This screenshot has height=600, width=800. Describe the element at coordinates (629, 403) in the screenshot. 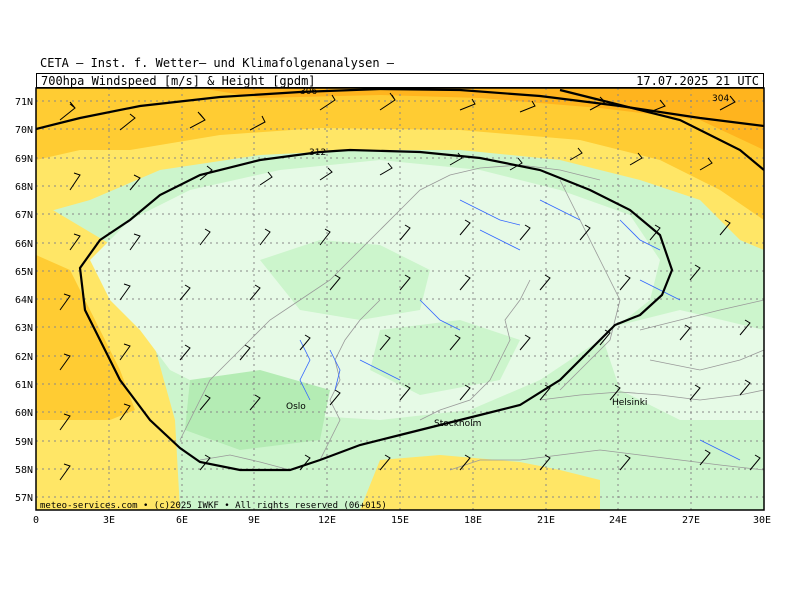

I see `city-helsinki: Helsinki` at that location.